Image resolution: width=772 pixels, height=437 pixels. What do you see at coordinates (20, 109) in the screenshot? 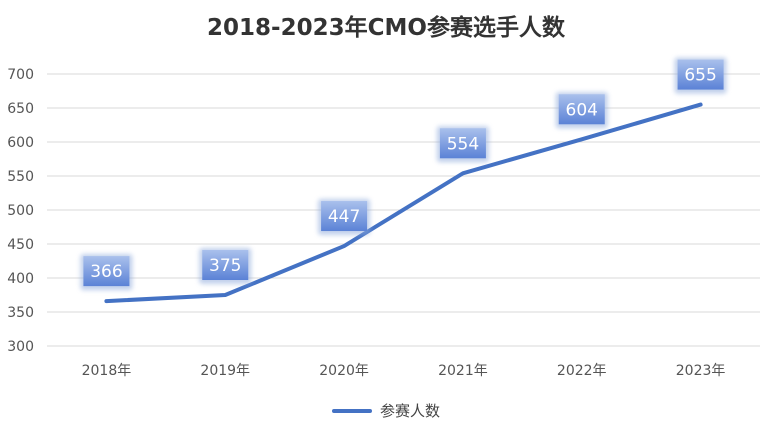
I see `y-tick-label: 650` at bounding box center [20, 109].